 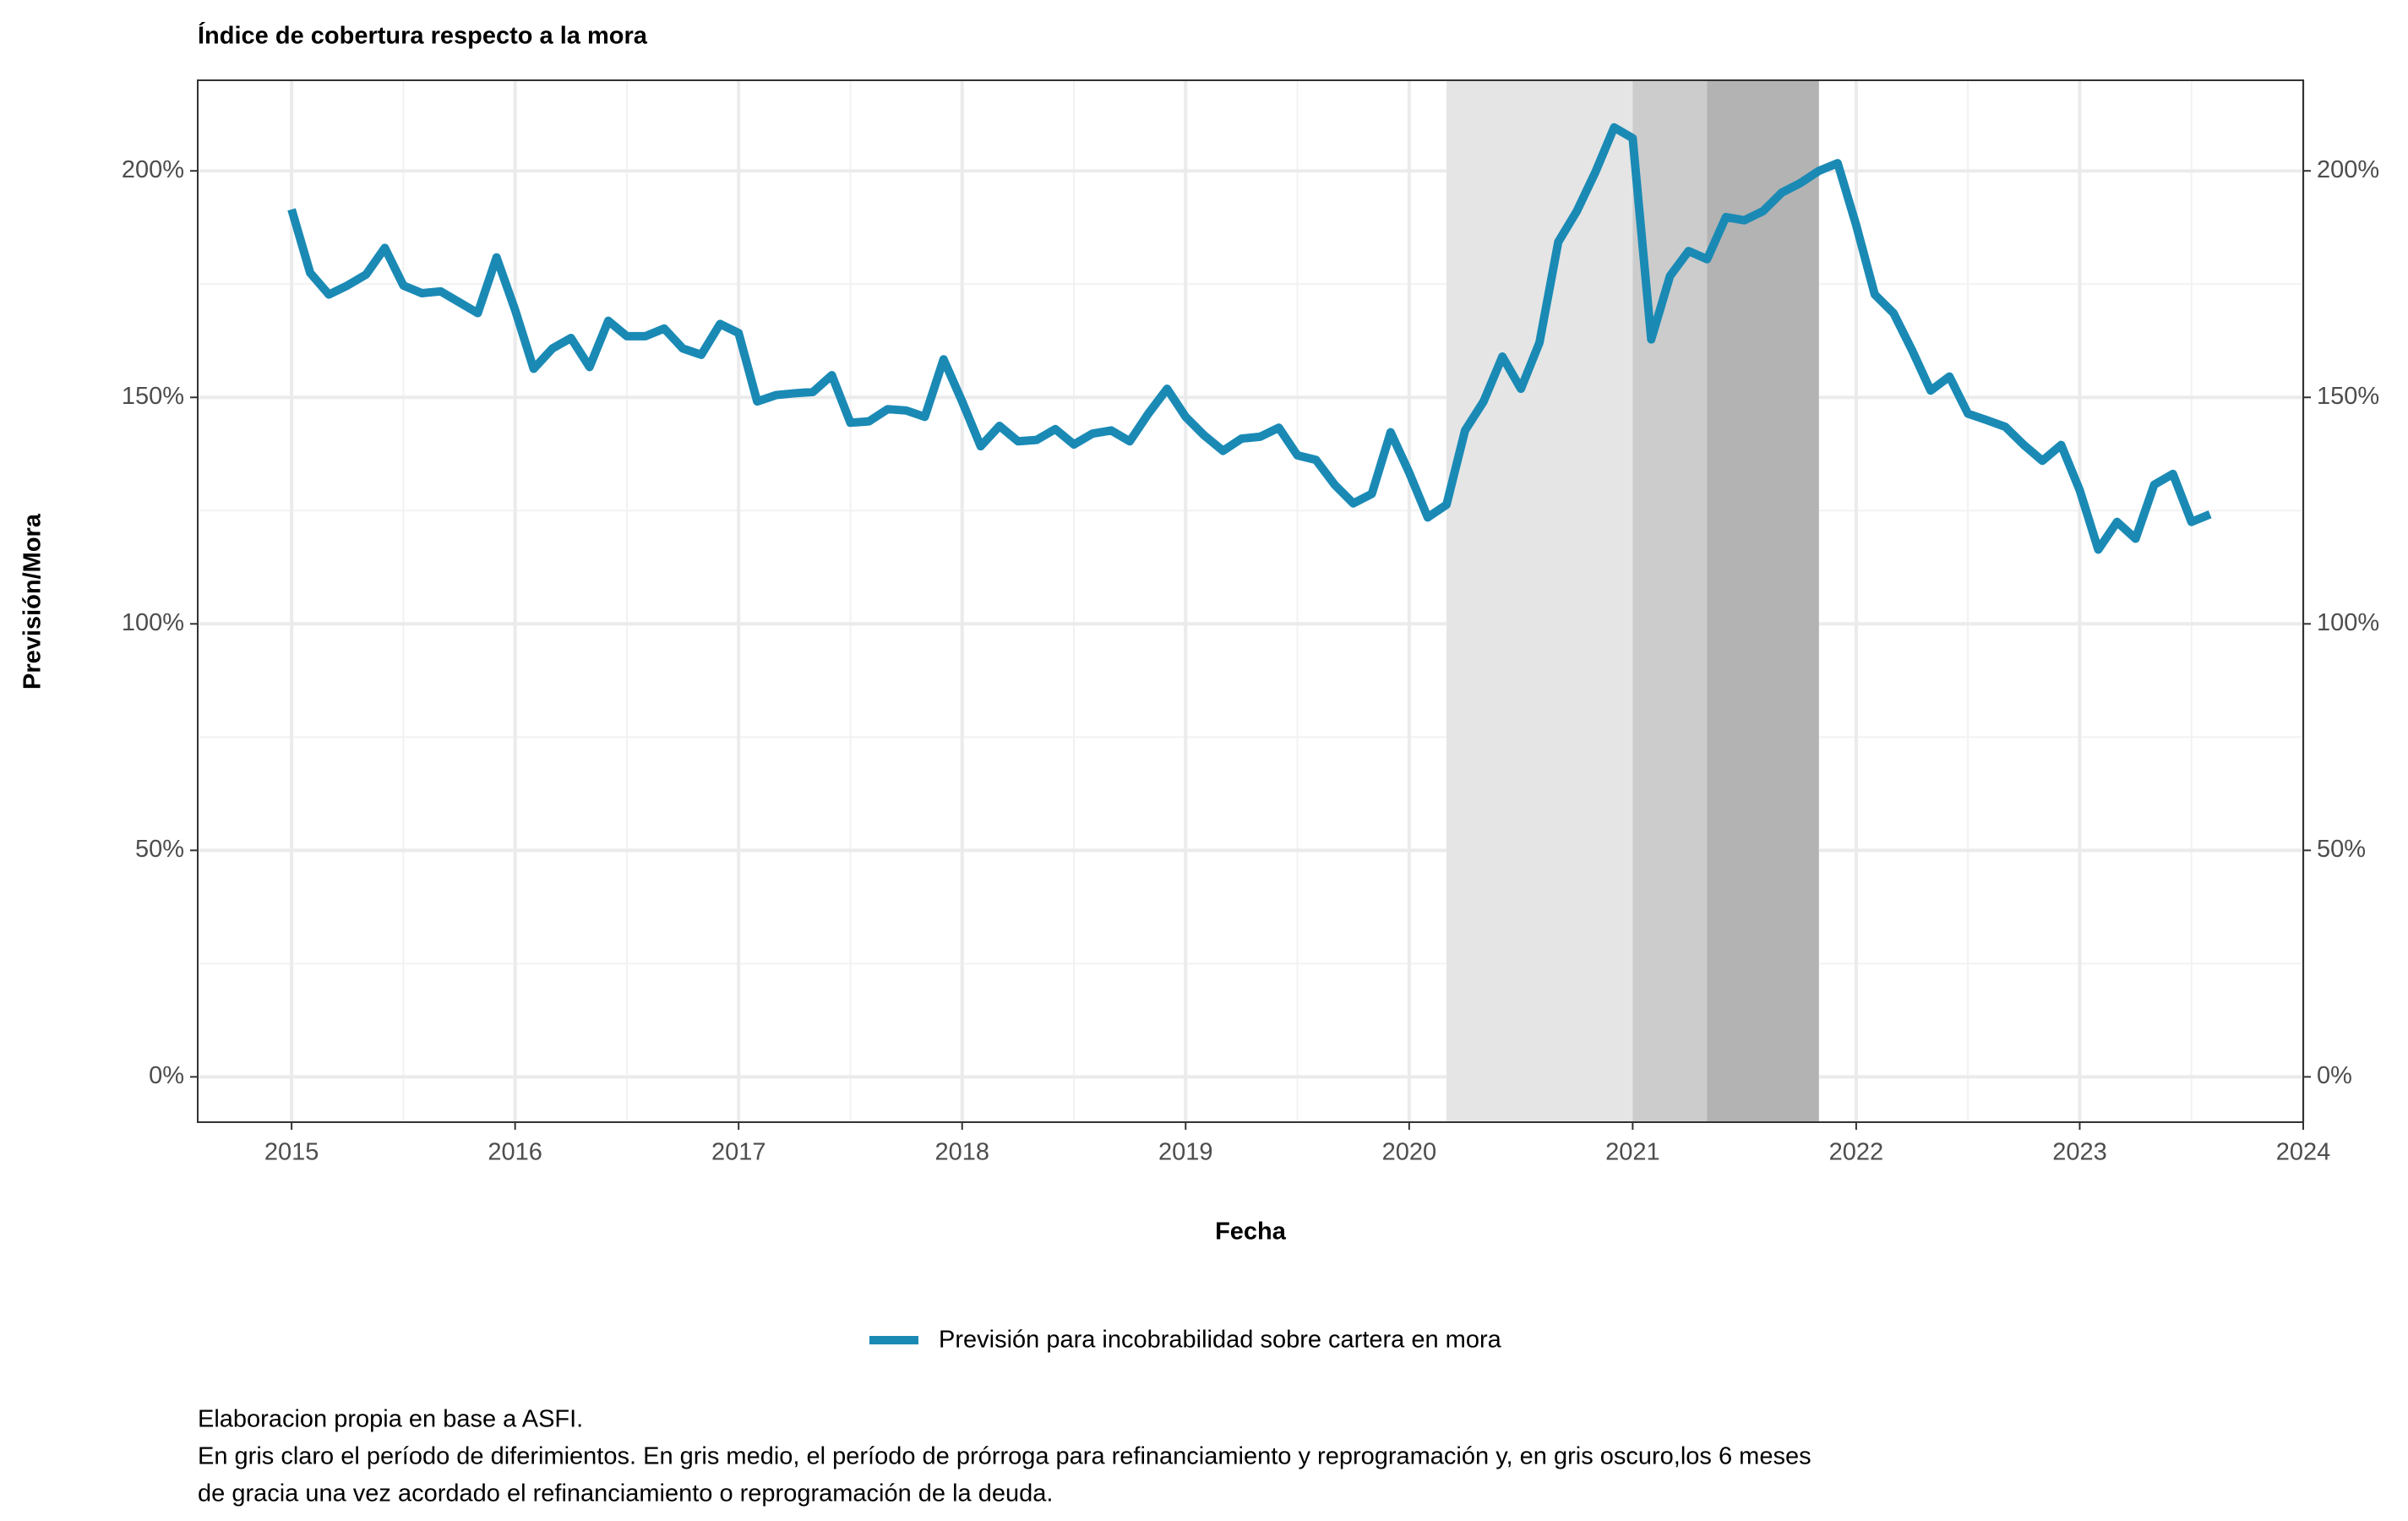 What do you see at coordinates (291, 1152) in the screenshot?
I see `x-tick-label: 2015` at bounding box center [291, 1152].